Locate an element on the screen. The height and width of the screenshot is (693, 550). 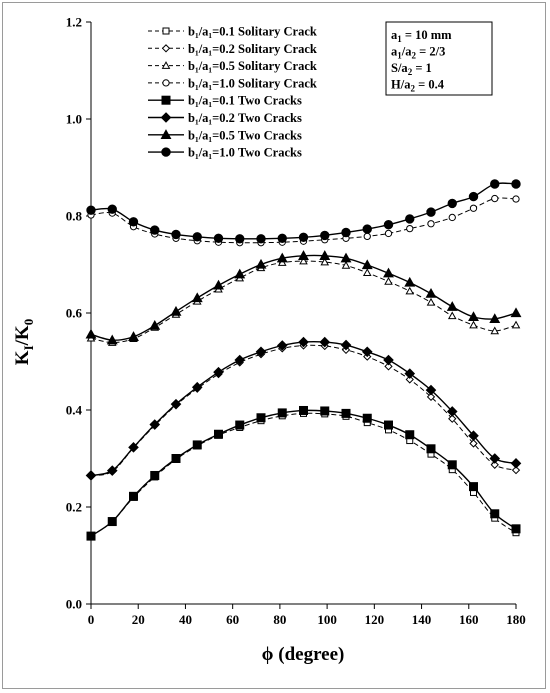
x-tick-label: 180 is located at coordinates (516, 619).